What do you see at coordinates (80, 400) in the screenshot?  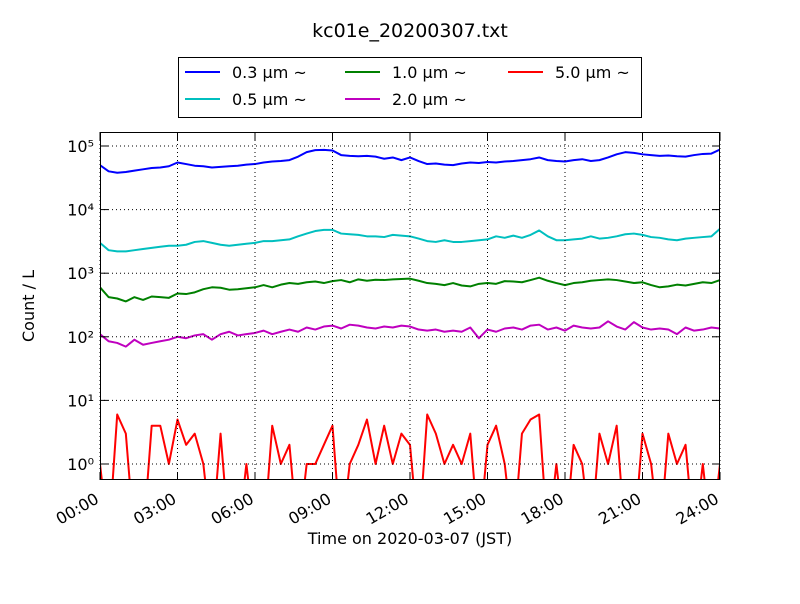 I see `y-tick-label: 10¹` at bounding box center [80, 400].